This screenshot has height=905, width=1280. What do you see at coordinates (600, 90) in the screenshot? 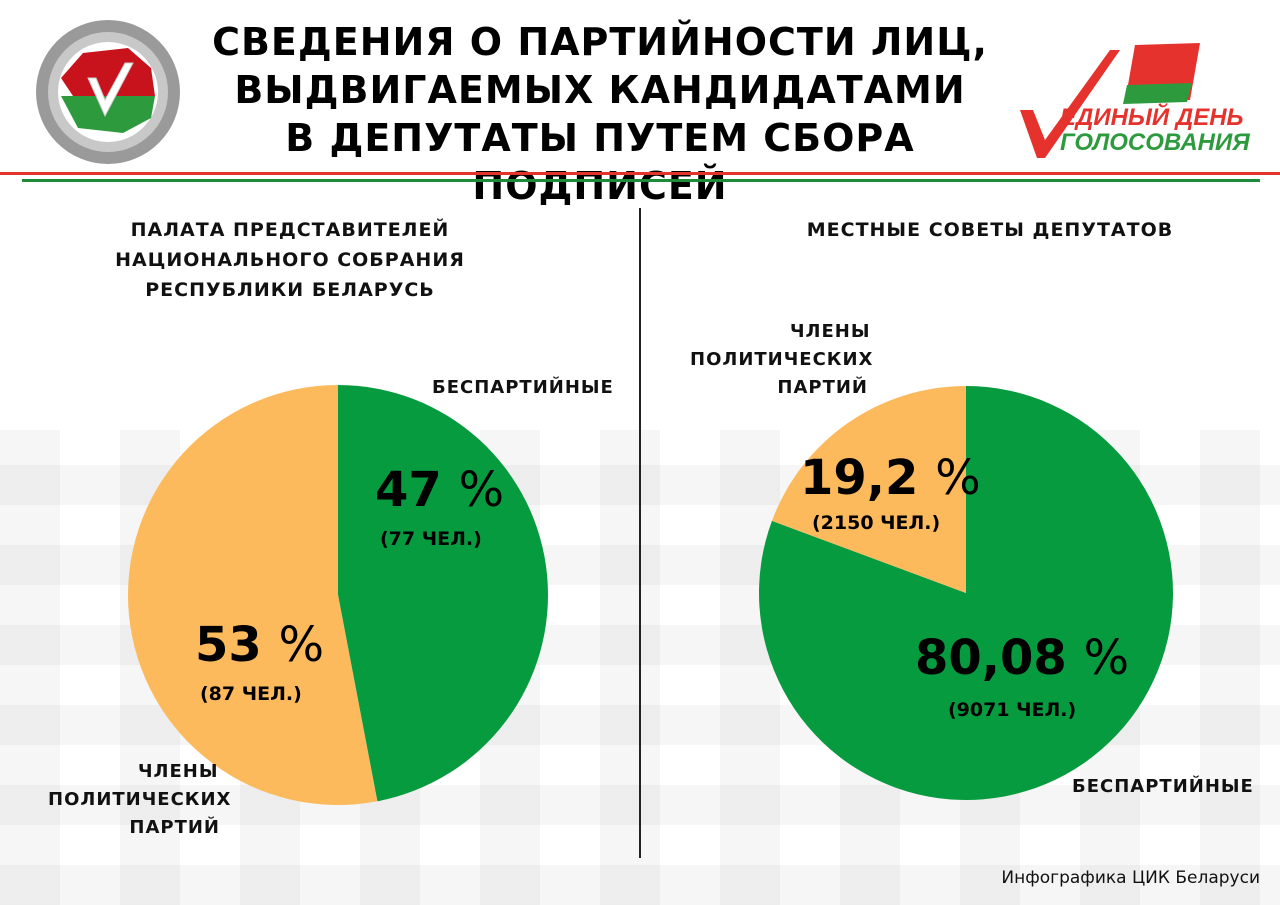
I see `title-line: ВЫДВИГАЕМЫХ КАНДИДАТАМИ` at bounding box center [600, 90].